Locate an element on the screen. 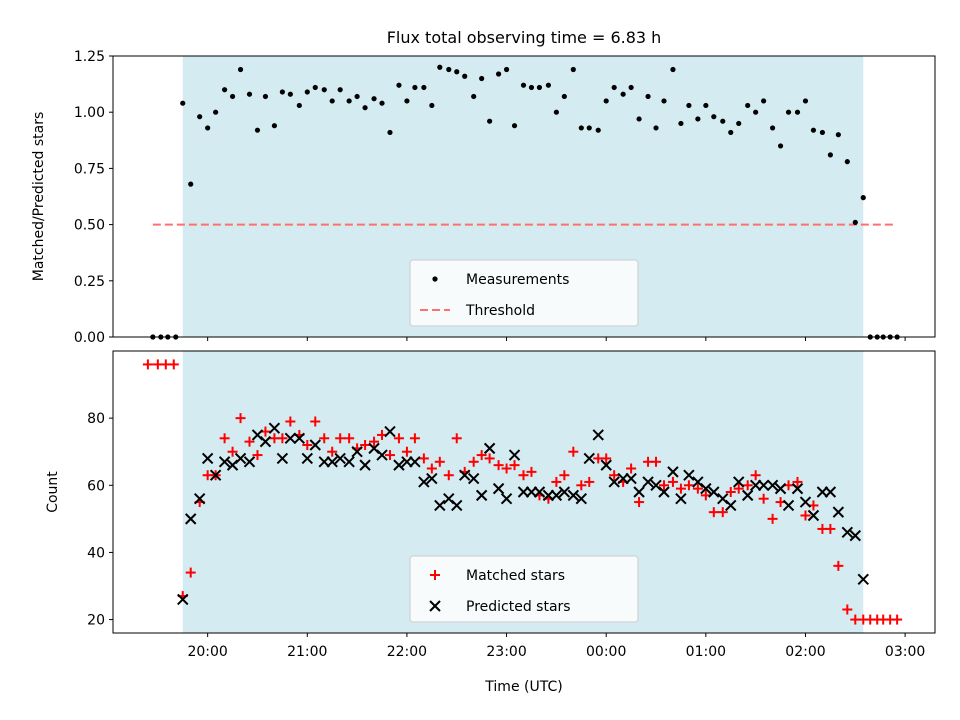 The image size is (960, 720). bottom-y-axis: 20 40 60 80 is located at coordinates (100, 520).